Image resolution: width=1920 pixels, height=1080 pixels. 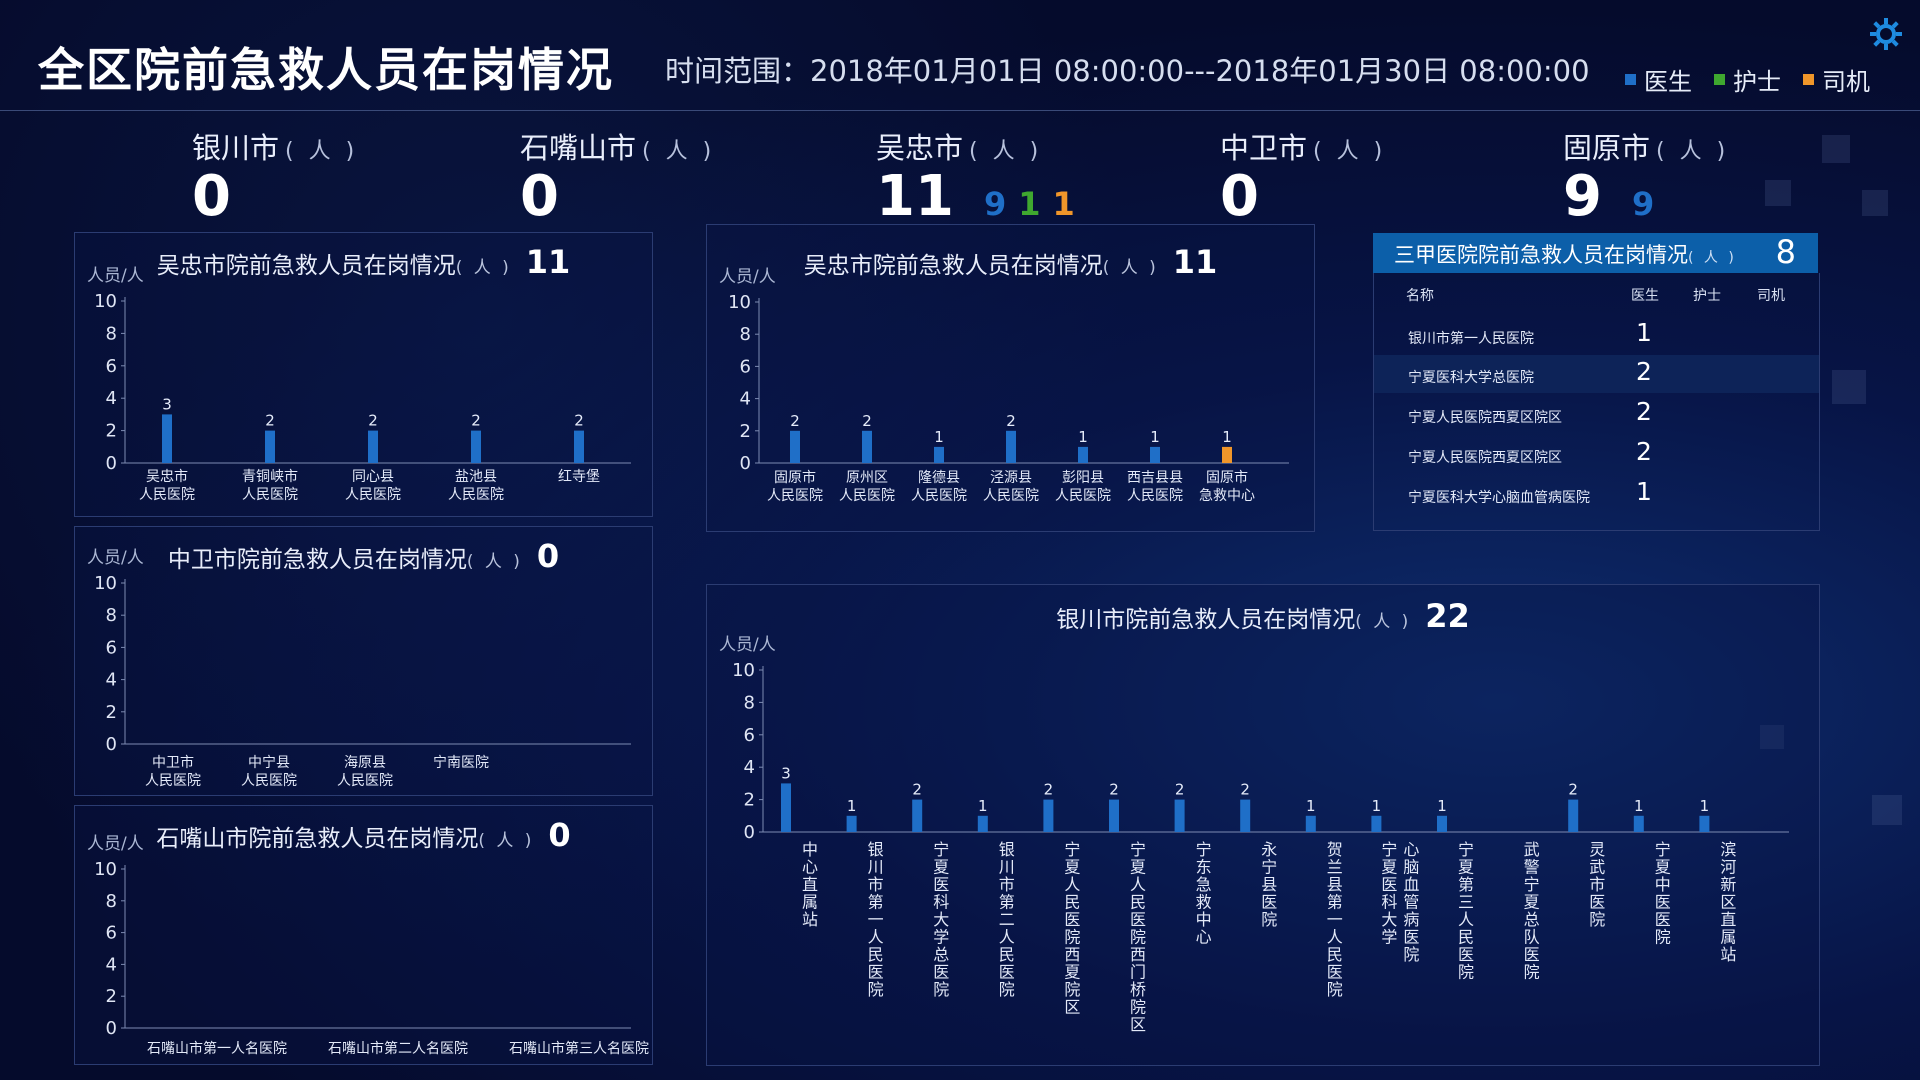 What do you see at coordinates (1007, 884) in the screenshot?
I see `x-tick-label-char: 市` at bounding box center [1007, 884].